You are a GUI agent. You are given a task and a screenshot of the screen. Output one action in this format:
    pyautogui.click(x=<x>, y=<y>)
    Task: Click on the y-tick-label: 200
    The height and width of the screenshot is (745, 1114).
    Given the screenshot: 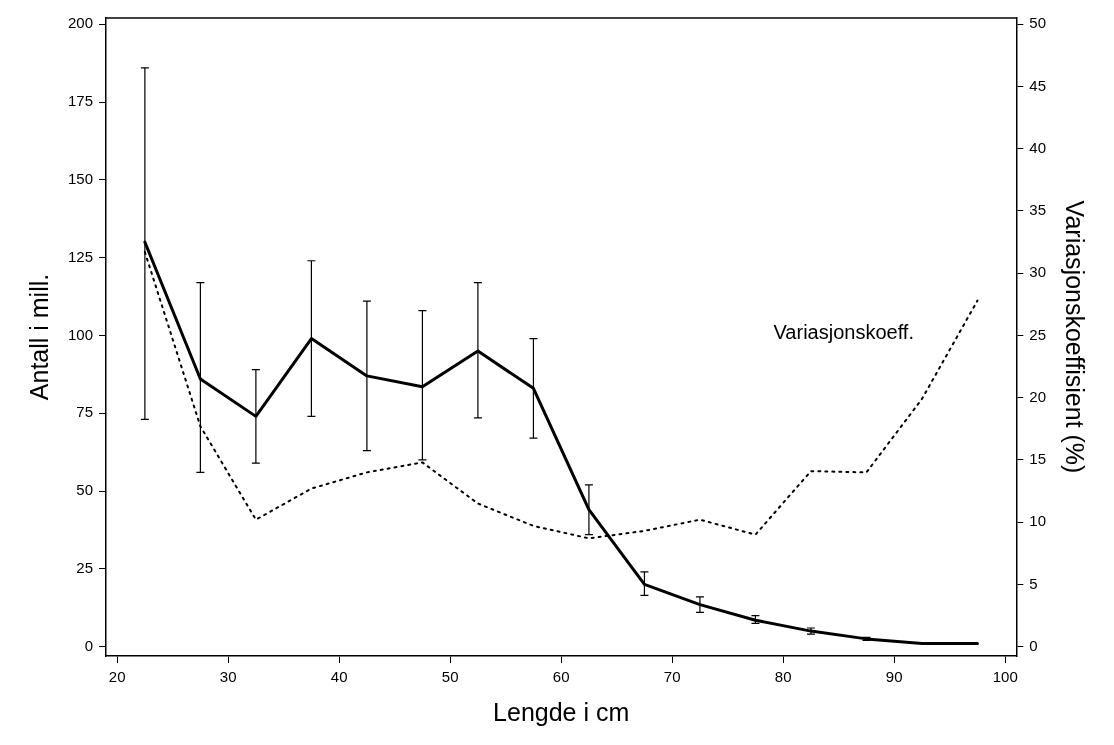 What is the action you would take?
    pyautogui.click(x=81, y=23)
    